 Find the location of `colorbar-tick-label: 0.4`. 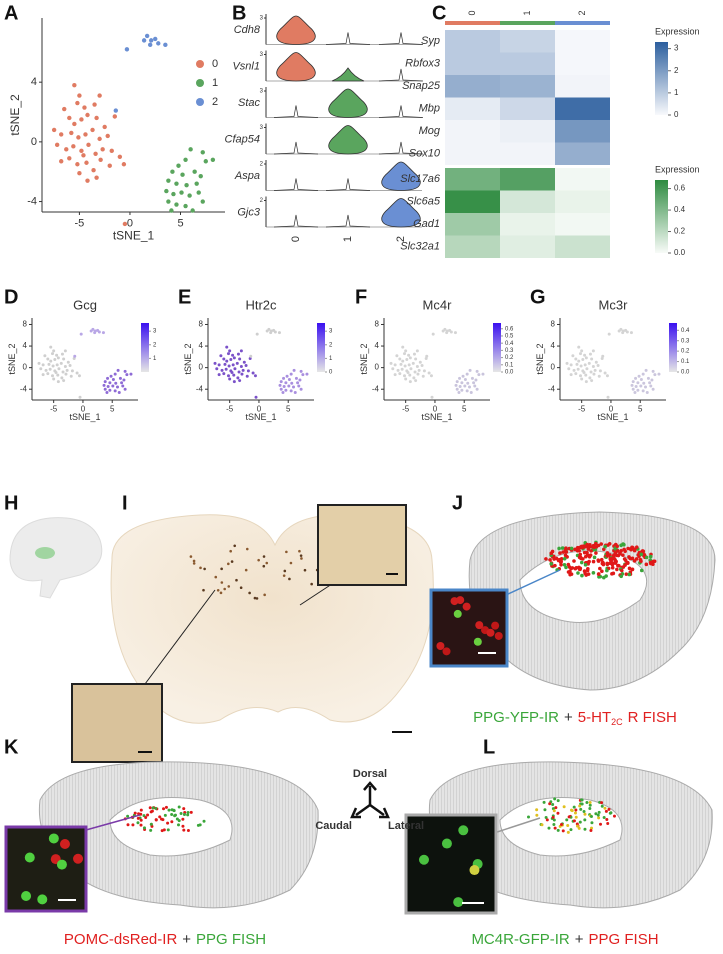

colorbar-tick-label: 0.4 is located at coordinates (685, 331).